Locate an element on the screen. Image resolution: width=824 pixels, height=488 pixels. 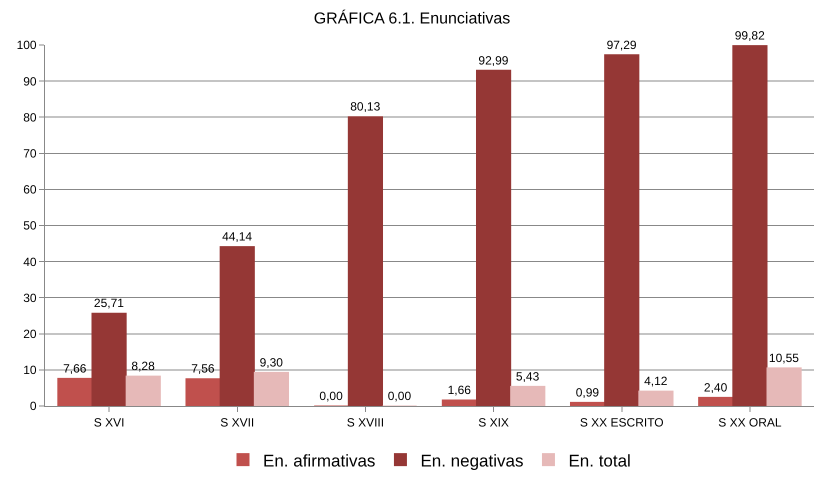
data-label: 92,99 is located at coordinates (493, 60).